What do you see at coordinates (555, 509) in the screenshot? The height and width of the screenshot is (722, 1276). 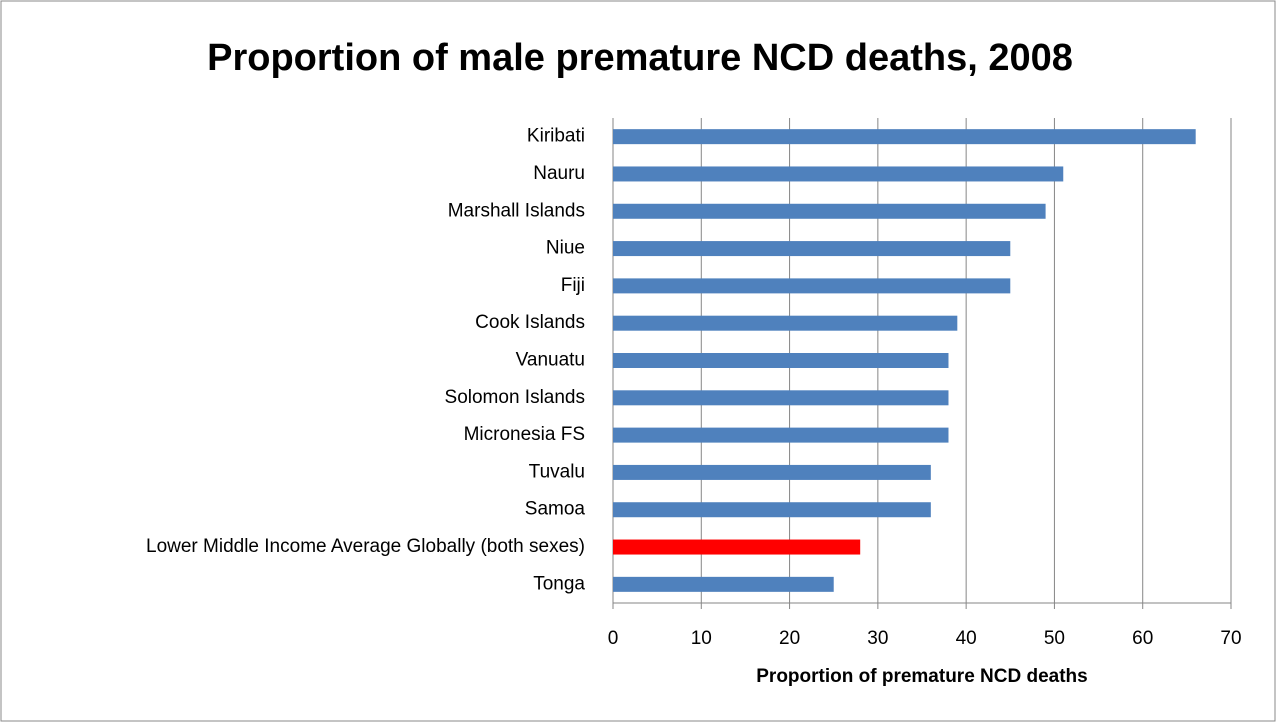 I see `y-tick-label: Samoa` at bounding box center [555, 509].